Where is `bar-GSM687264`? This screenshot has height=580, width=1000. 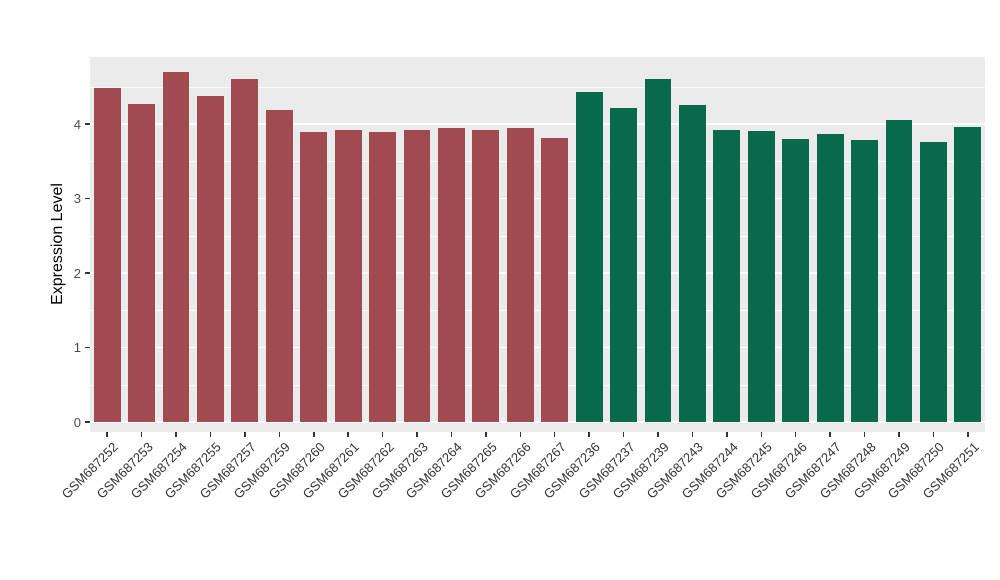
bar-GSM687264 is located at coordinates (451, 274).